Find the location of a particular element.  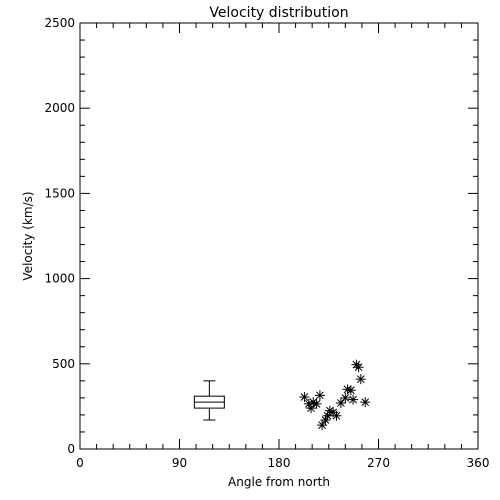

box-plot is located at coordinates (209, 400).